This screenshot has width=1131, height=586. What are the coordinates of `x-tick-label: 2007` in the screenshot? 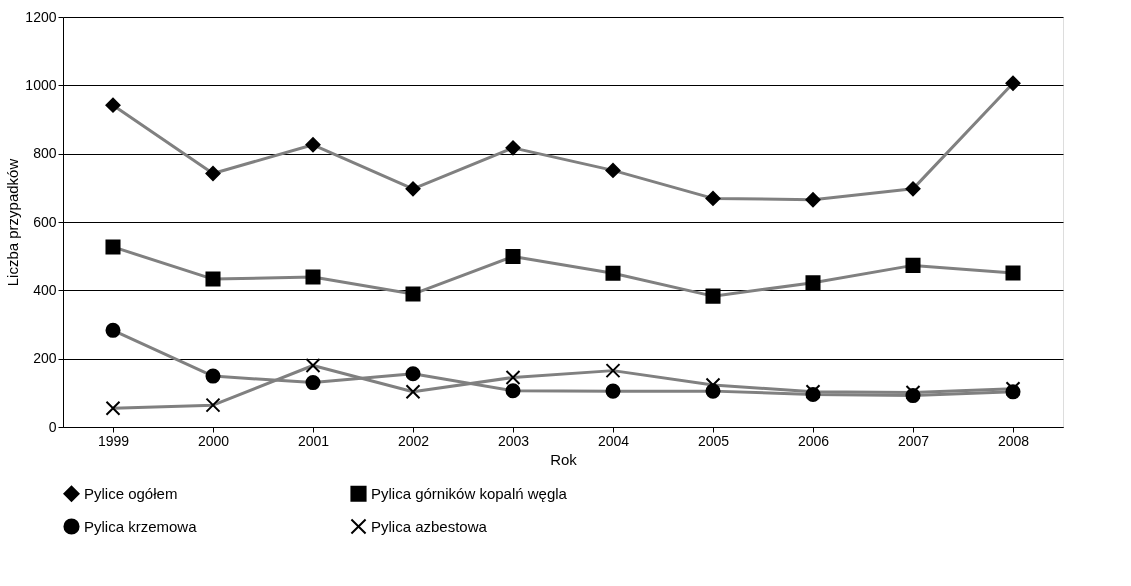 It's located at (913, 440).